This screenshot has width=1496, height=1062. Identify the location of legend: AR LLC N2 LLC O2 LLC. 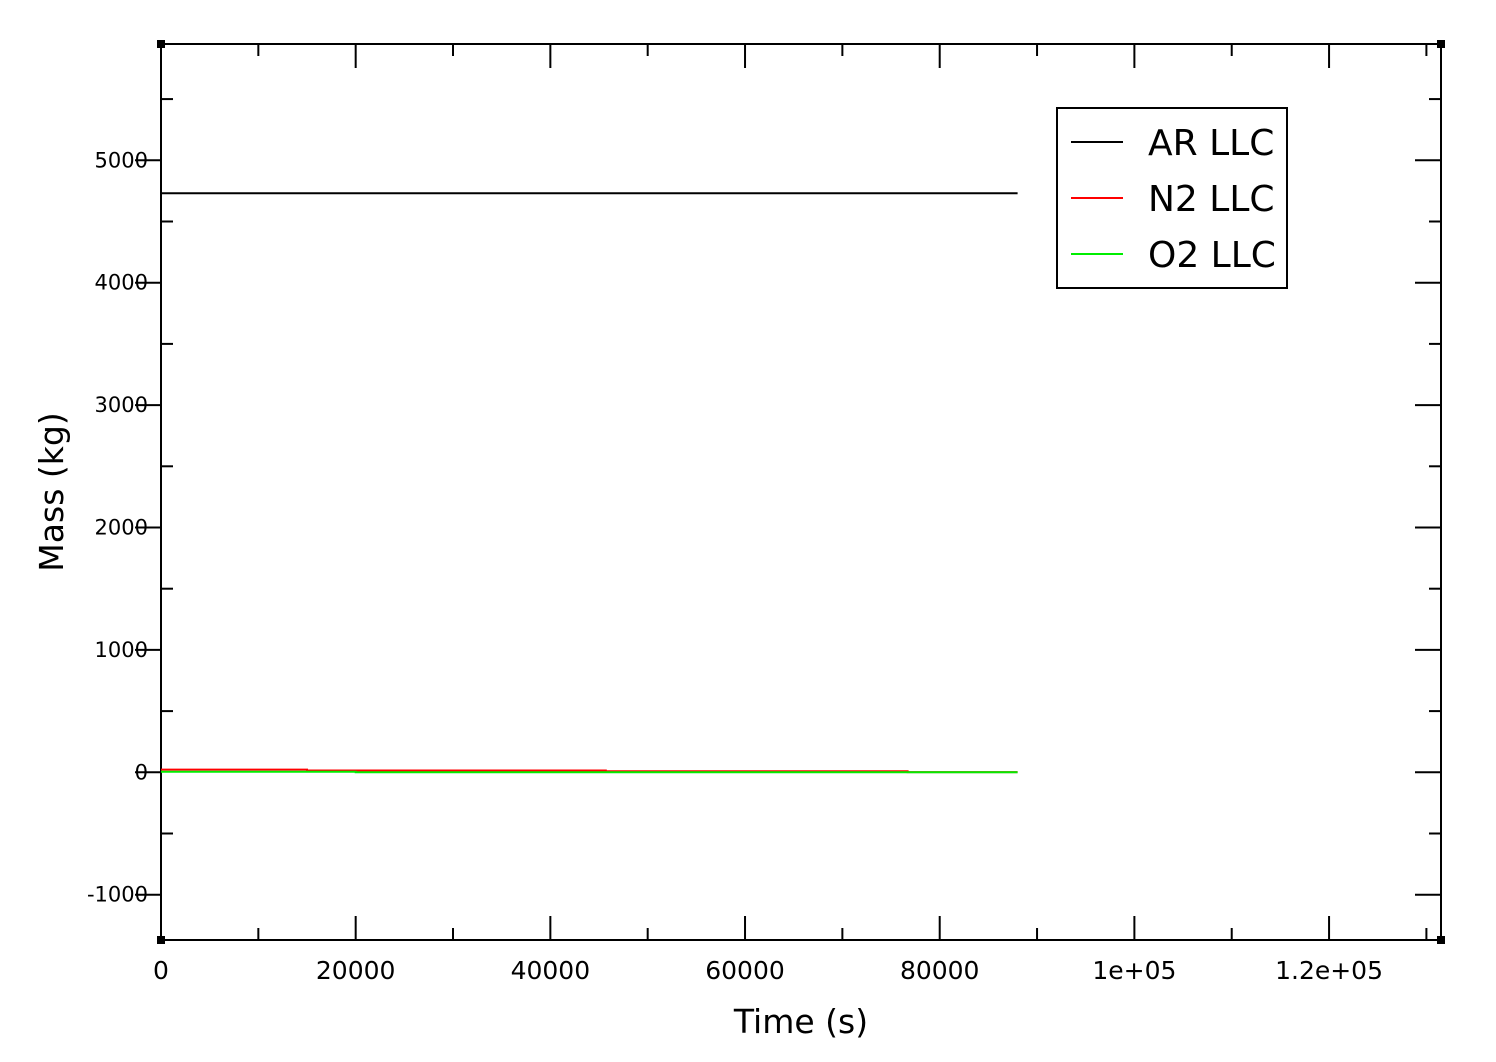
(1172, 198).